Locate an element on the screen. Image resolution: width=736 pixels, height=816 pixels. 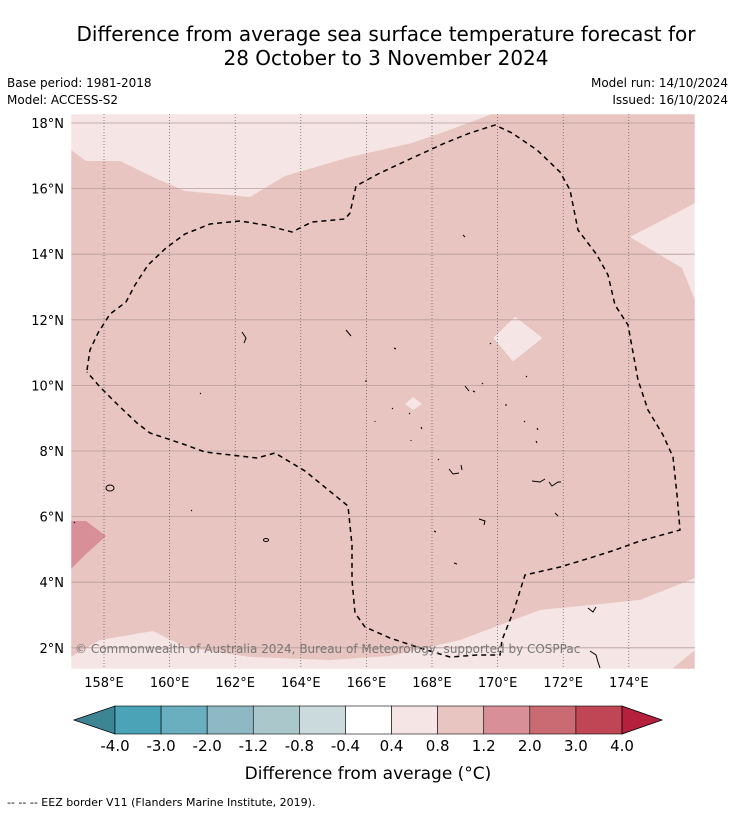
colorbar-tick-label: -2.0 is located at coordinates (207, 746).